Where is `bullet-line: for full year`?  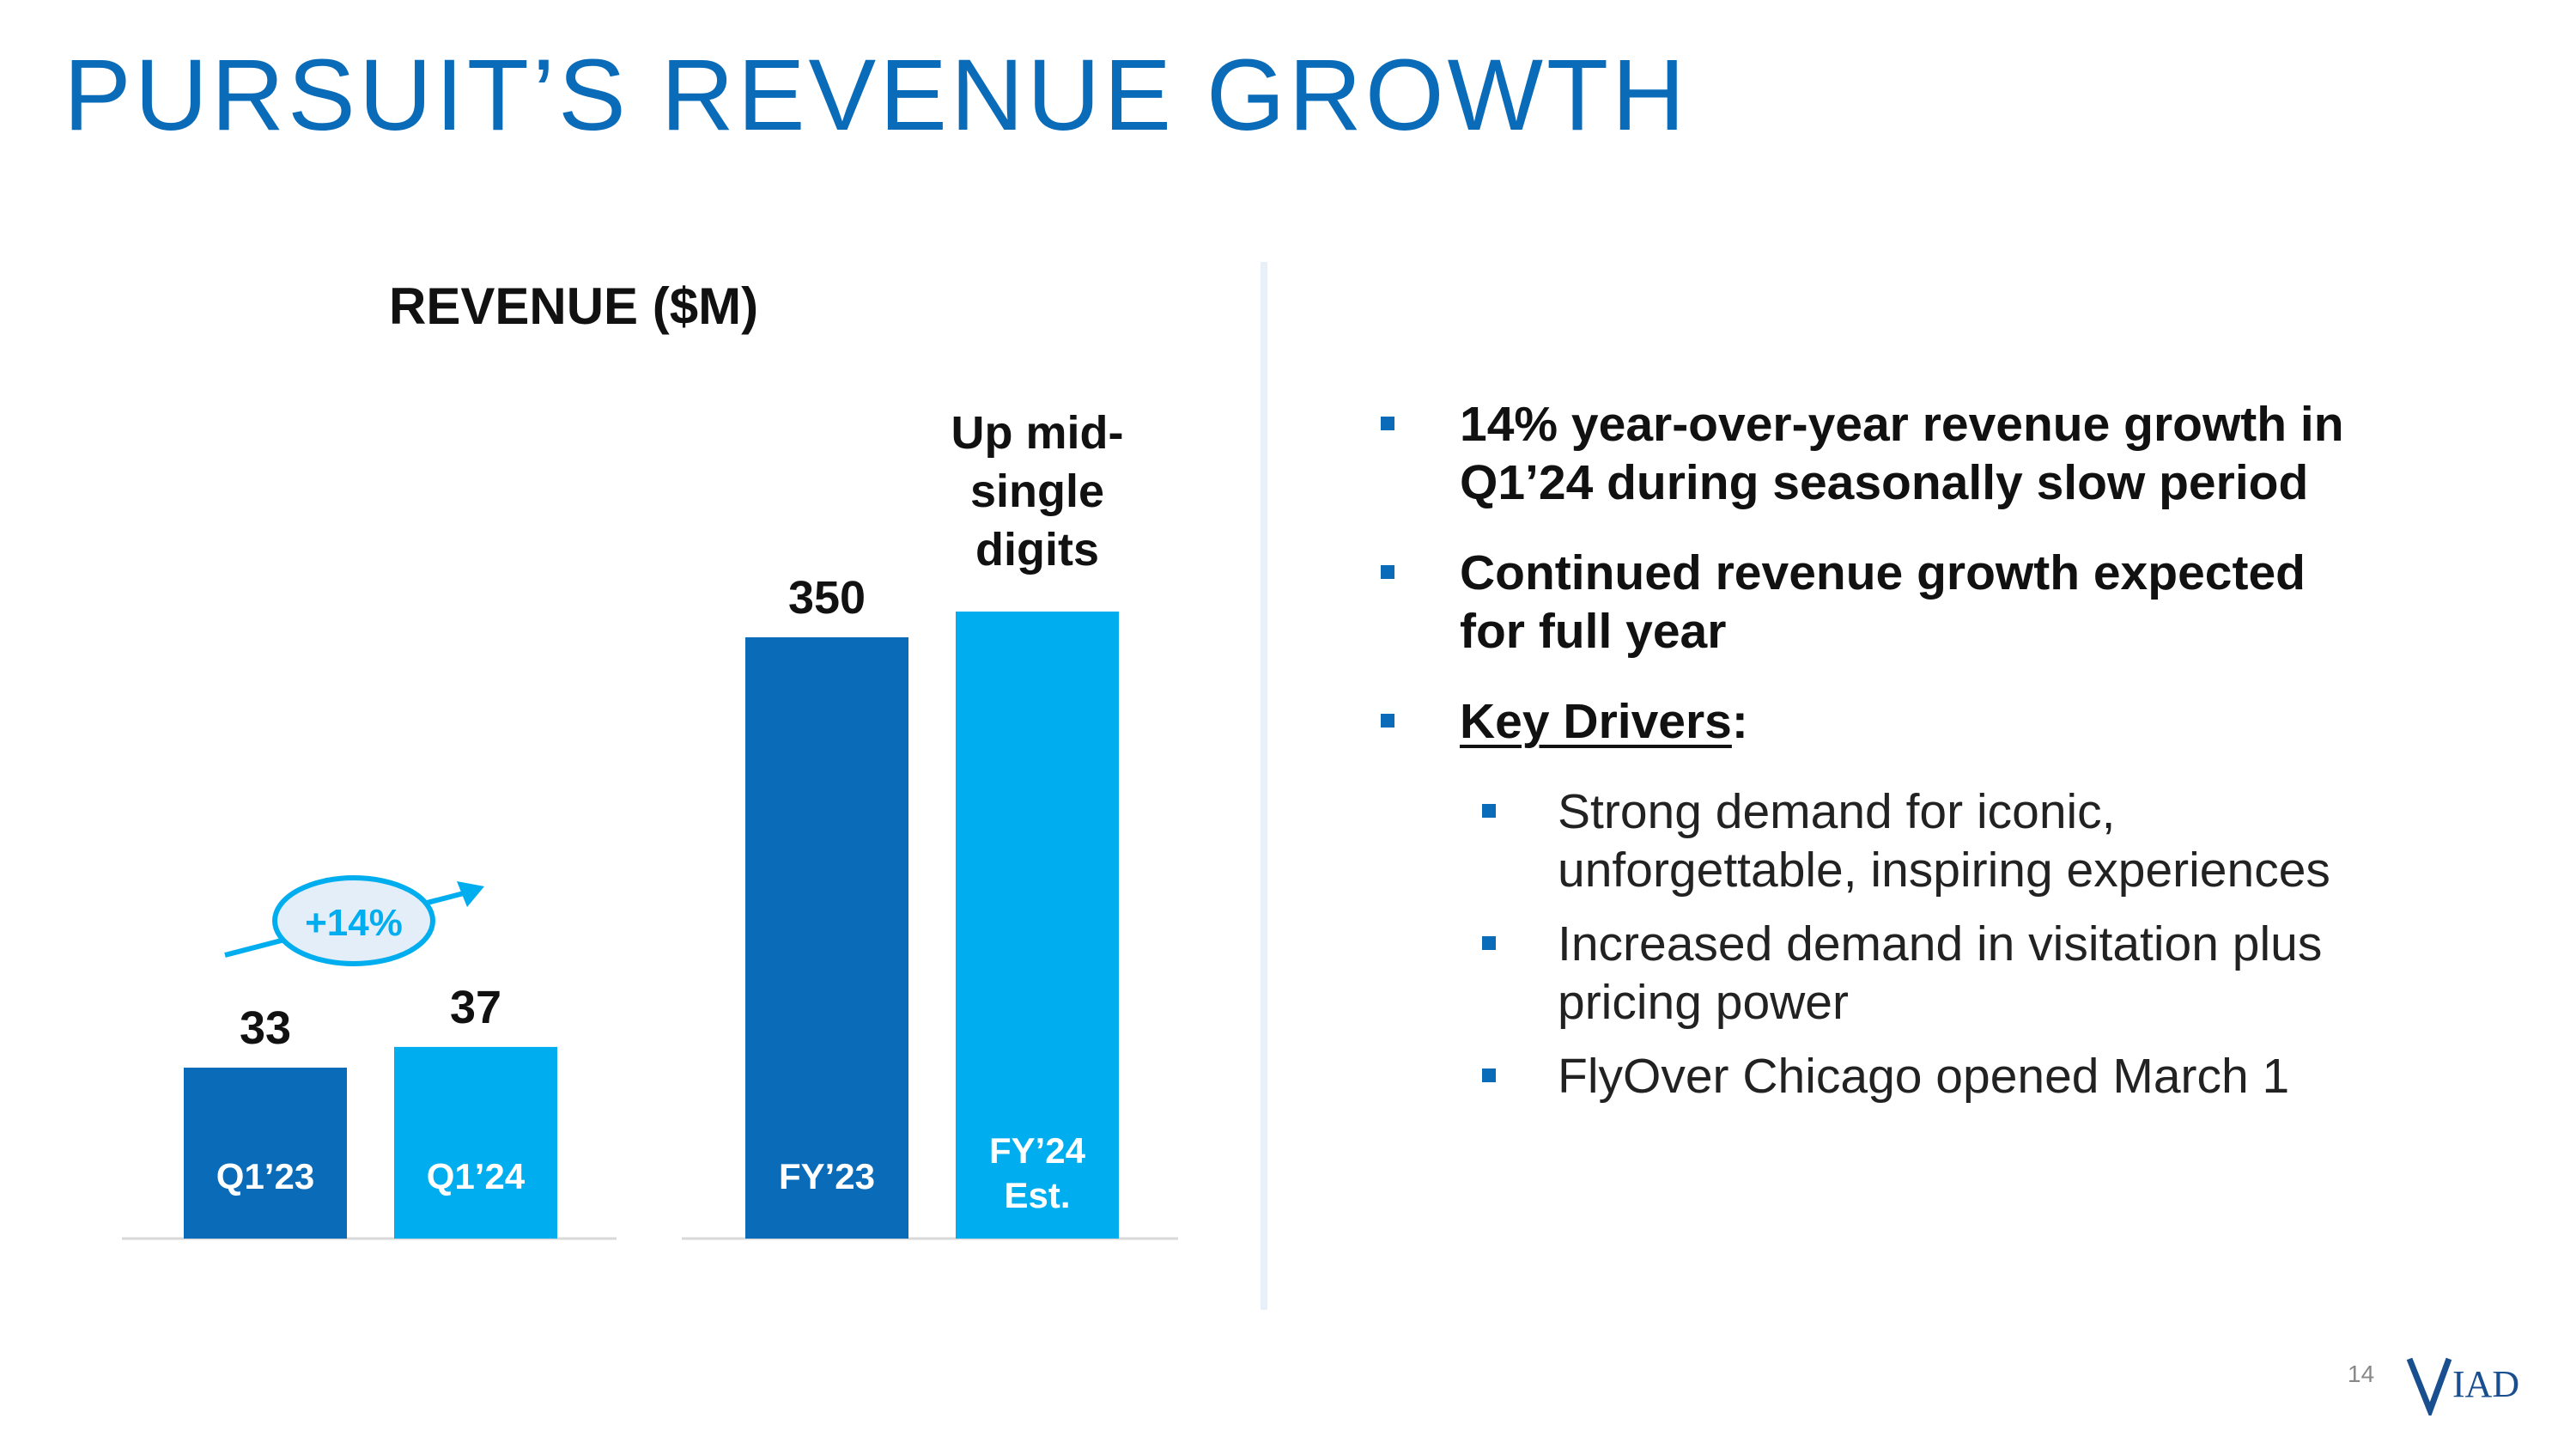 bullet-line: for full year is located at coordinates (1594, 631).